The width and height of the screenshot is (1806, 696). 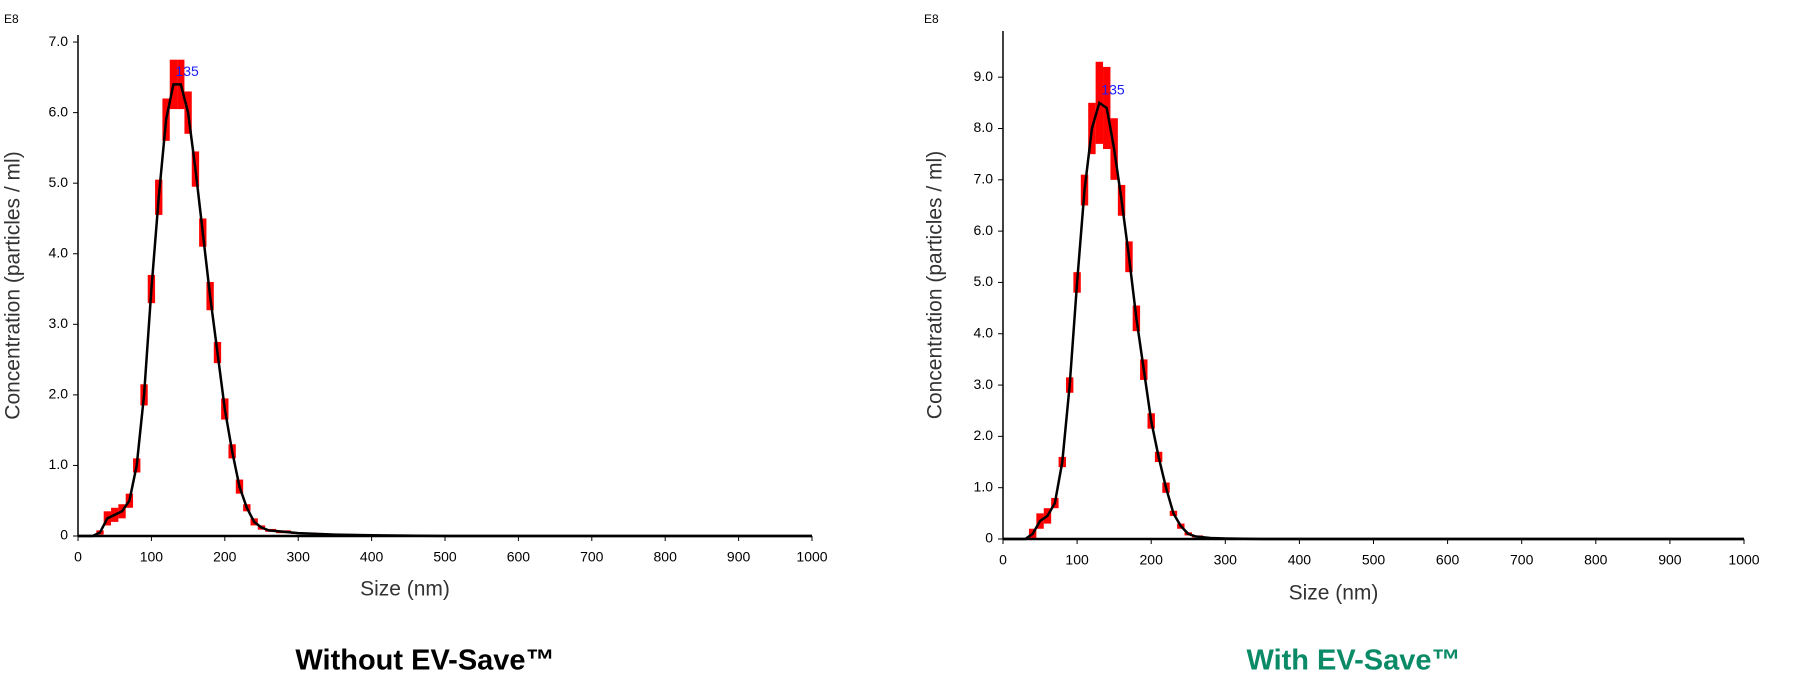 I want to click on caption: Without EV-Save™, so click(x=424, y=661).